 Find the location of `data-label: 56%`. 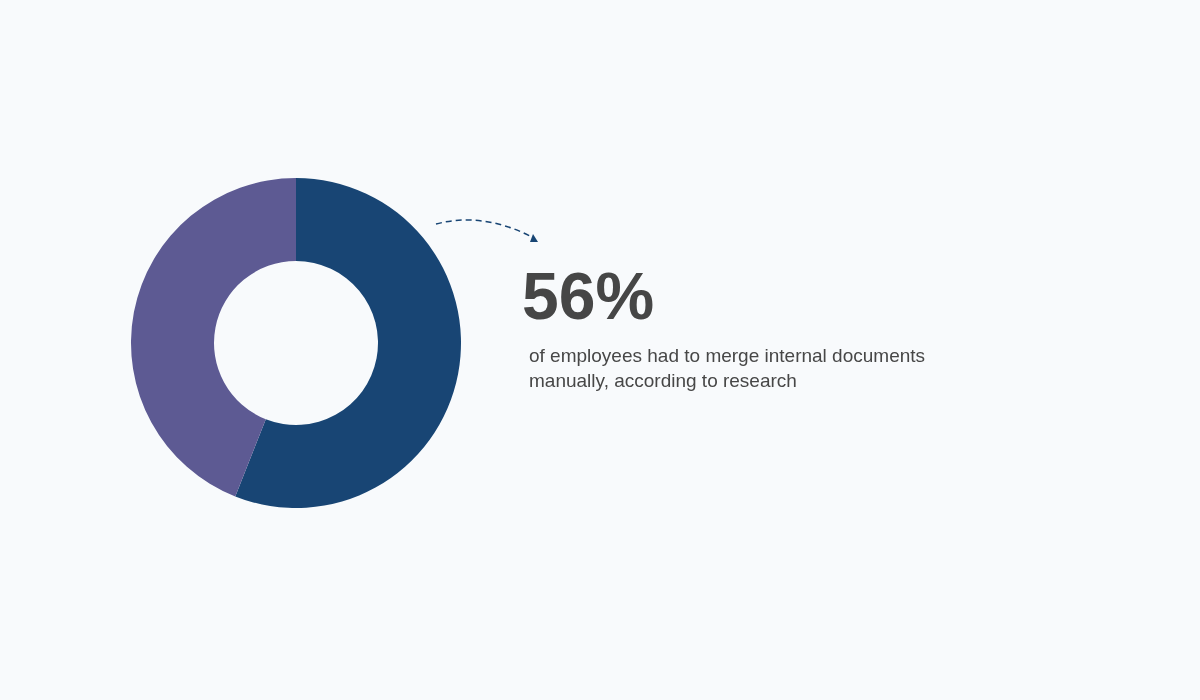

data-label: 56% is located at coordinates (588, 296).